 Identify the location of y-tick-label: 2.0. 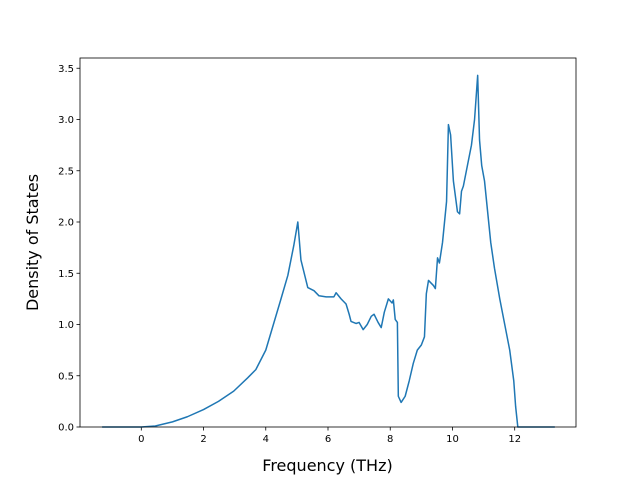
(66, 223).